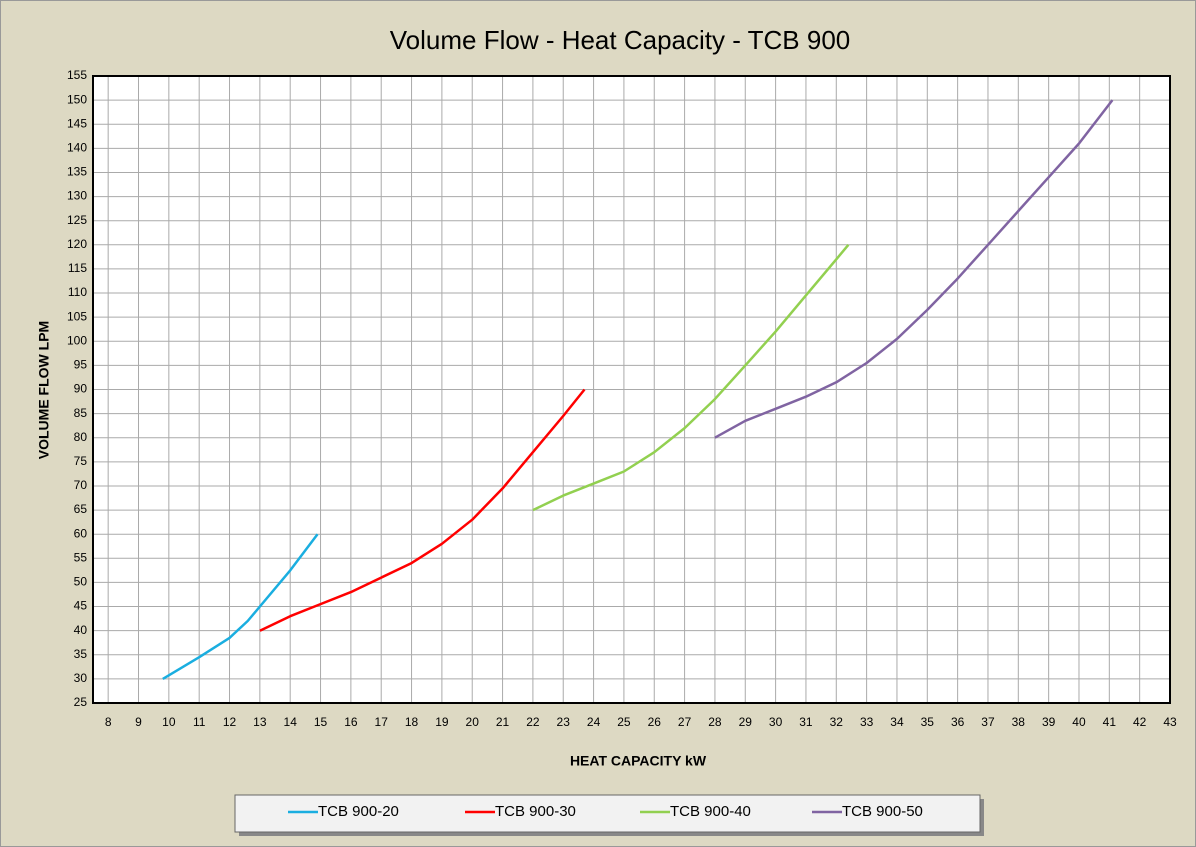 The width and height of the screenshot is (1196, 847). What do you see at coordinates (1019, 722) in the screenshot?
I see `x-tick-label: 38` at bounding box center [1019, 722].